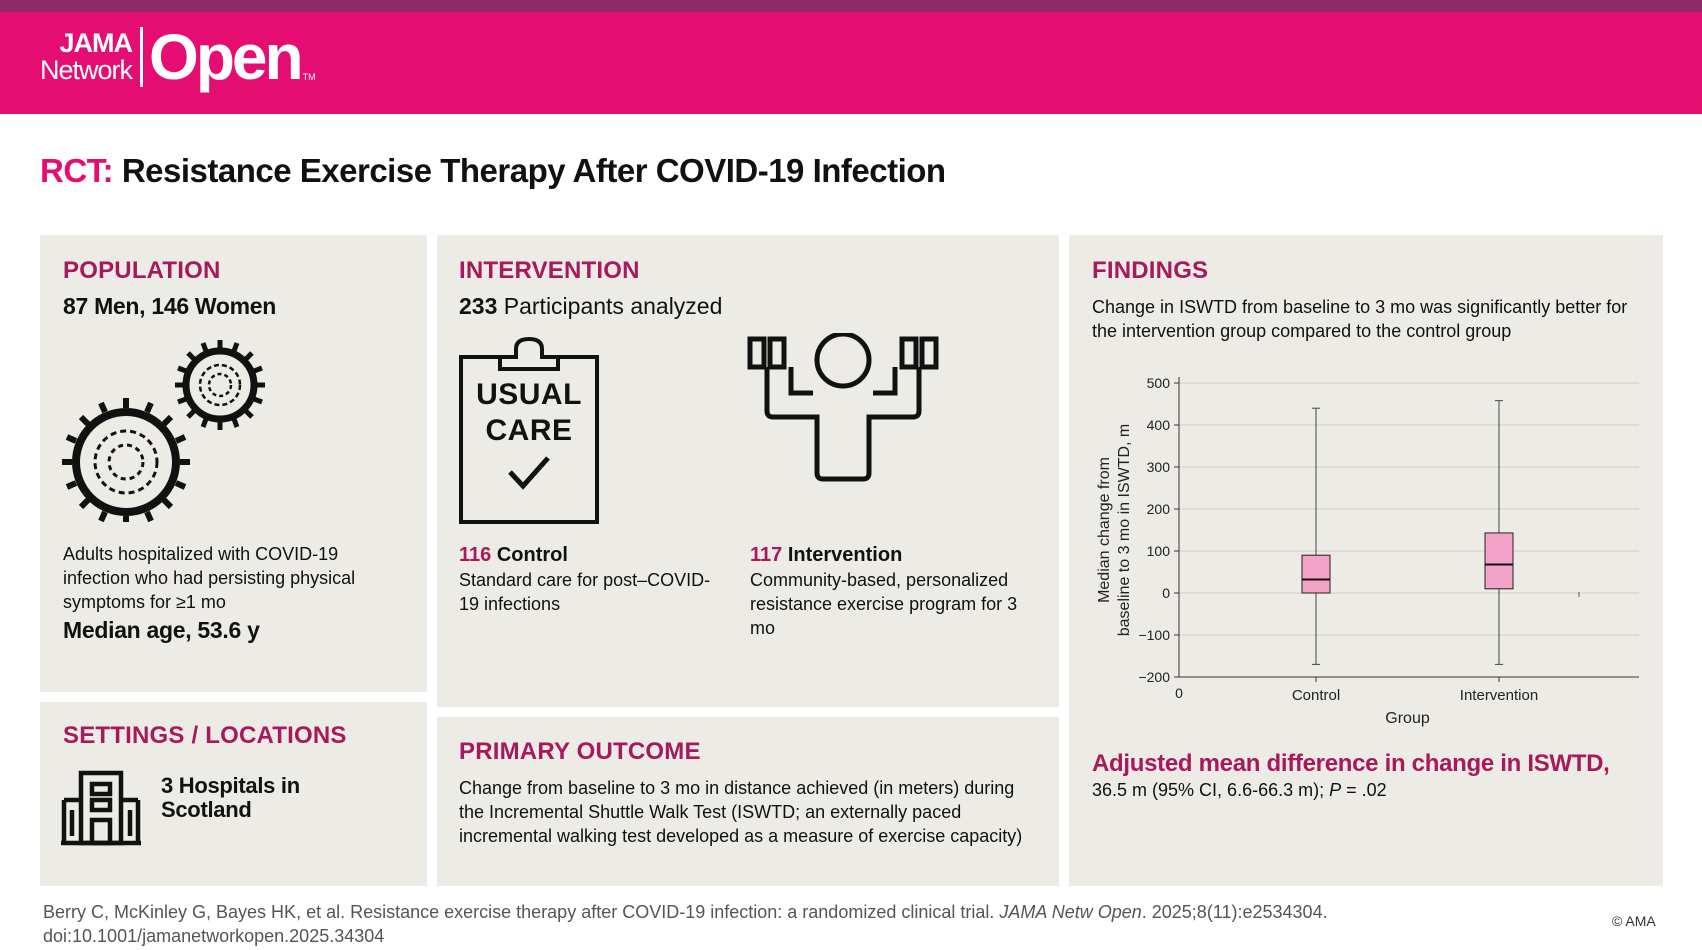 This screenshot has width=1702, height=950. I want to click on logo-network: Network, so click(86, 70).